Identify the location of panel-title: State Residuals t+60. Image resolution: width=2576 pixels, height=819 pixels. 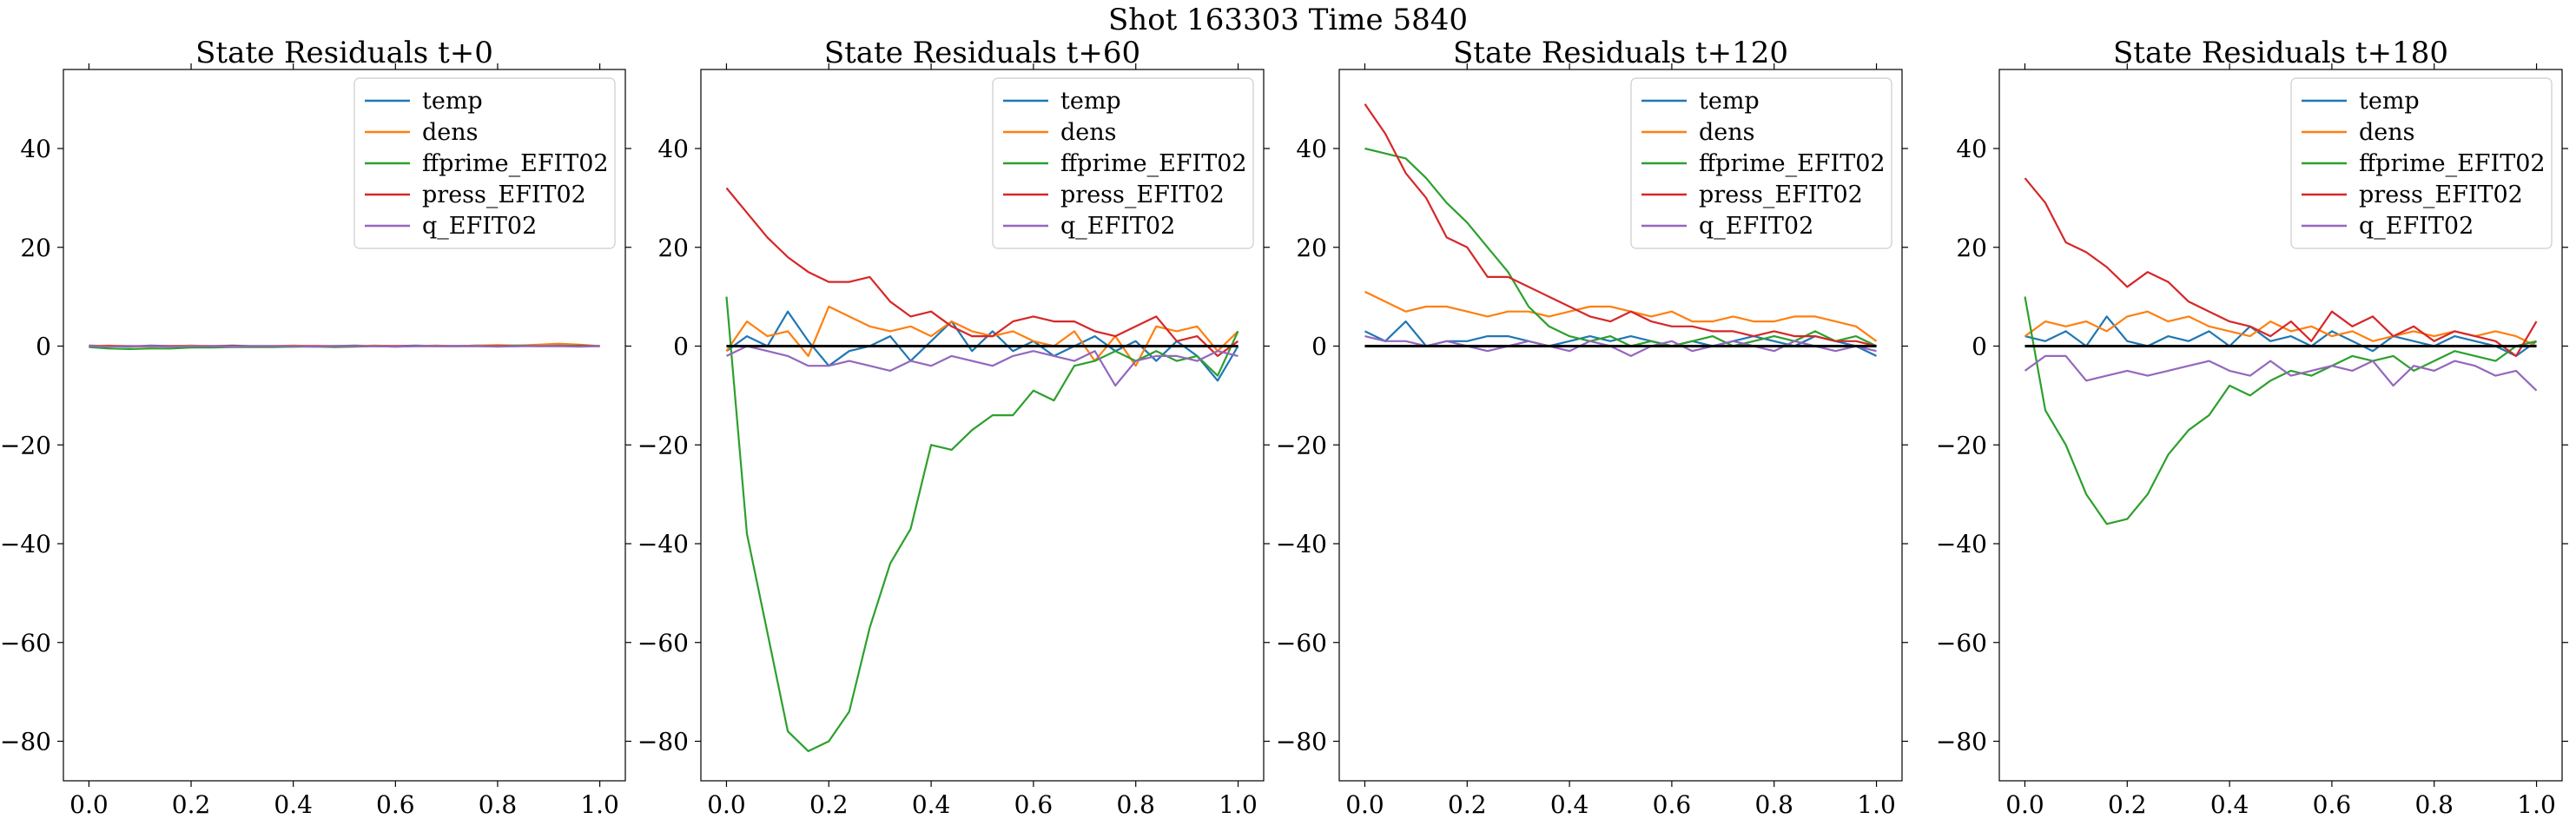
(982, 53).